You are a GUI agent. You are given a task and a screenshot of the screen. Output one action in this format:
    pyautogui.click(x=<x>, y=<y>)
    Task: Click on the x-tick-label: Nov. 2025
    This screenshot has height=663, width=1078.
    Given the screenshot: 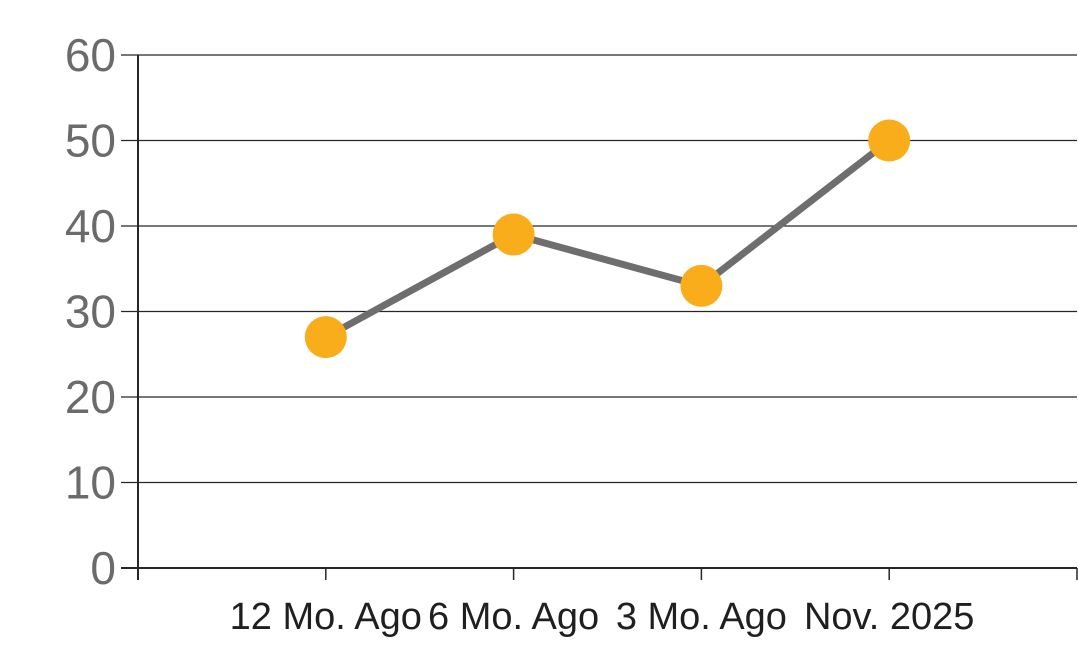 What is the action you would take?
    pyautogui.click(x=889, y=617)
    